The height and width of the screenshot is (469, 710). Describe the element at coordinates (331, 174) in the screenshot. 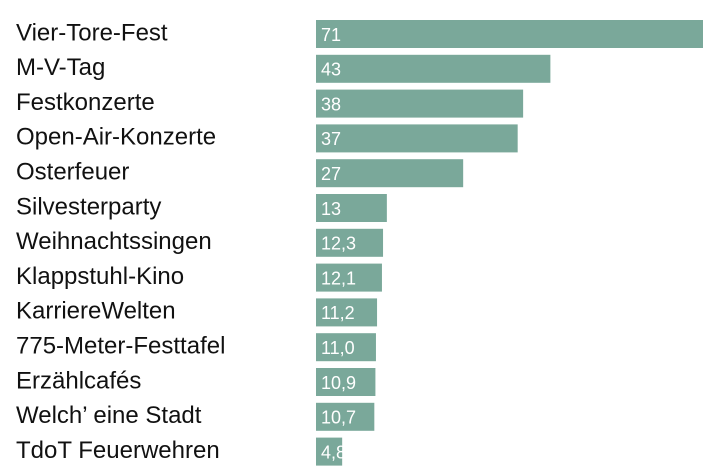

I see `value-label: 27` at that location.